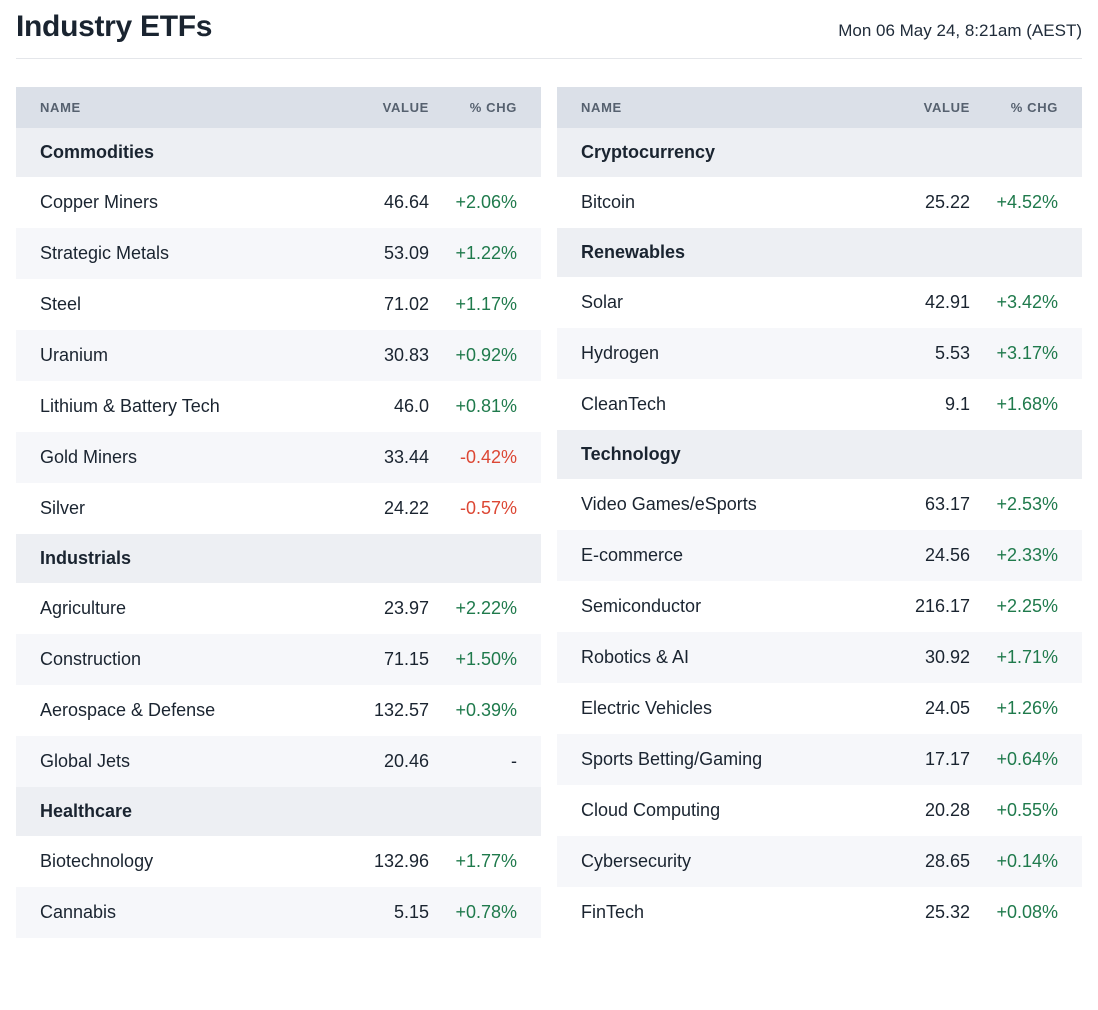 The height and width of the screenshot is (1010, 1098). What do you see at coordinates (947, 912) in the screenshot?
I see `etf-value-cell: 25.32` at bounding box center [947, 912].